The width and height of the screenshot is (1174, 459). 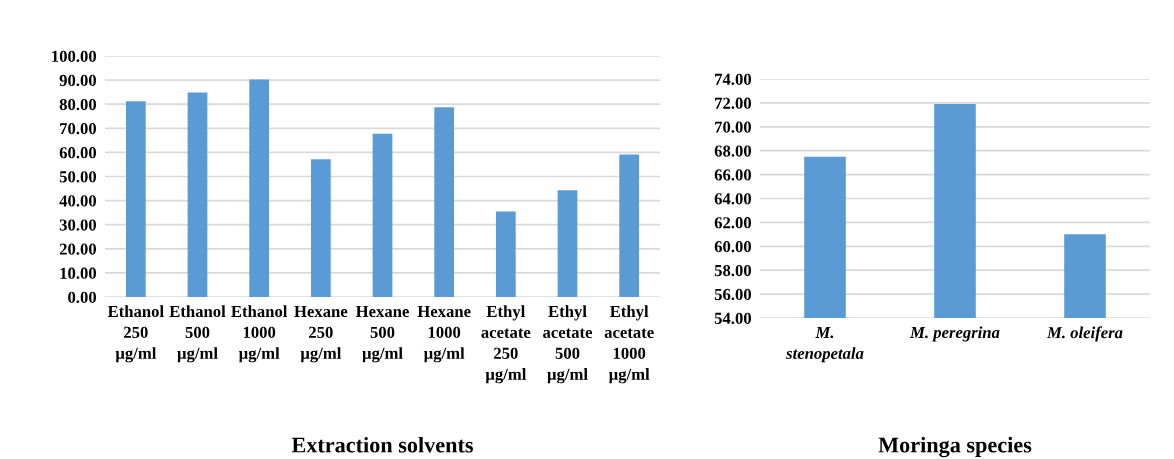 What do you see at coordinates (78, 273) in the screenshot?
I see `y-tick-label: 10.00` at bounding box center [78, 273].